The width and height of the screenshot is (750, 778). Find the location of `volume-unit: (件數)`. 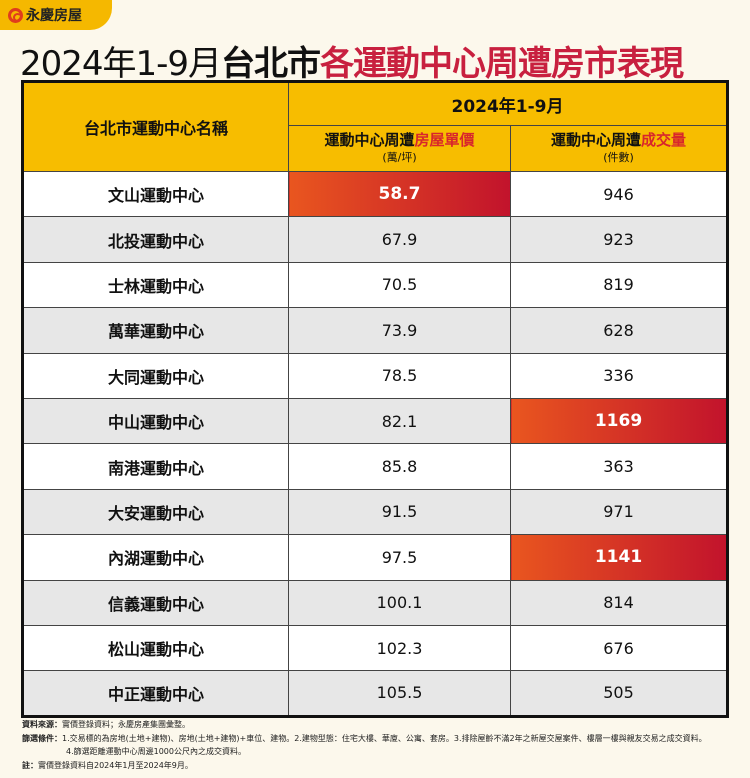

volume-unit: (件數) is located at coordinates (618, 157).